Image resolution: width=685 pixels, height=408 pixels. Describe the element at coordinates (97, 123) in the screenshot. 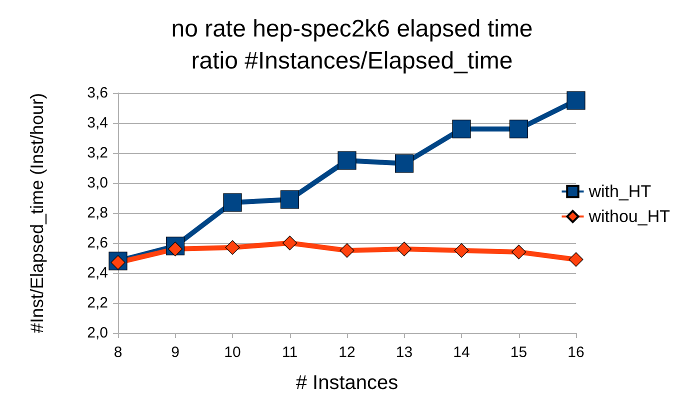

I see `y-tick-label: 3,4` at that location.